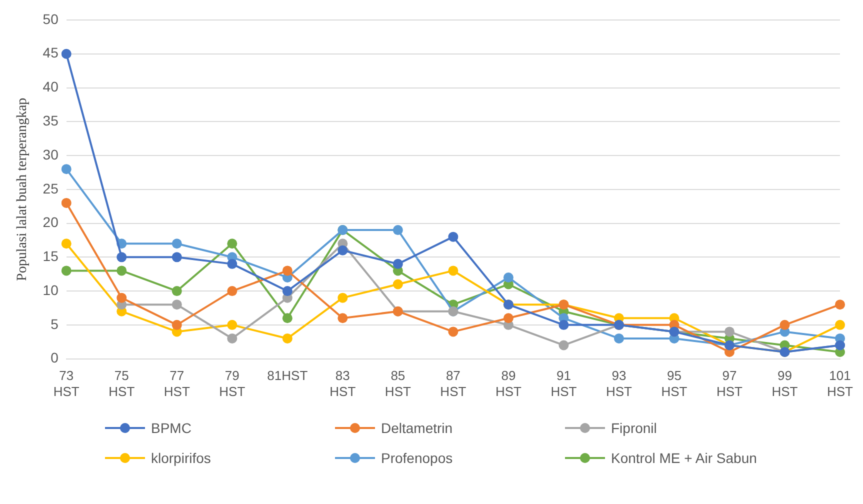  What do you see at coordinates (729, 383) in the screenshot?
I see `x-tick-label: 97 HST` at bounding box center [729, 383].